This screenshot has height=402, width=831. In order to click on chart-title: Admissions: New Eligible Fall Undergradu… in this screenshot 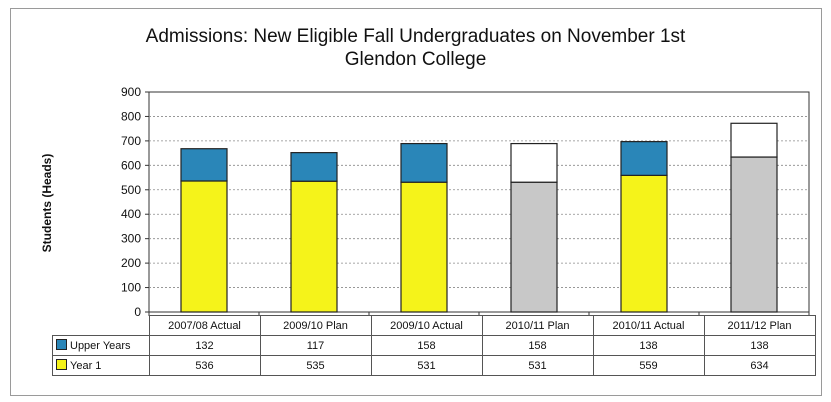, I will do `click(415, 48)`.